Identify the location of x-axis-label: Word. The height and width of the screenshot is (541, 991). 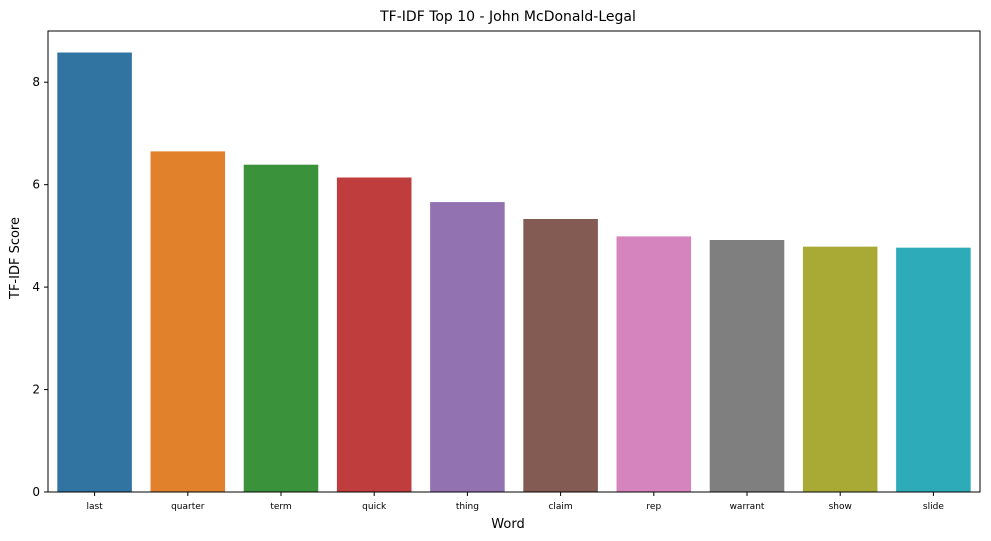
(507, 524).